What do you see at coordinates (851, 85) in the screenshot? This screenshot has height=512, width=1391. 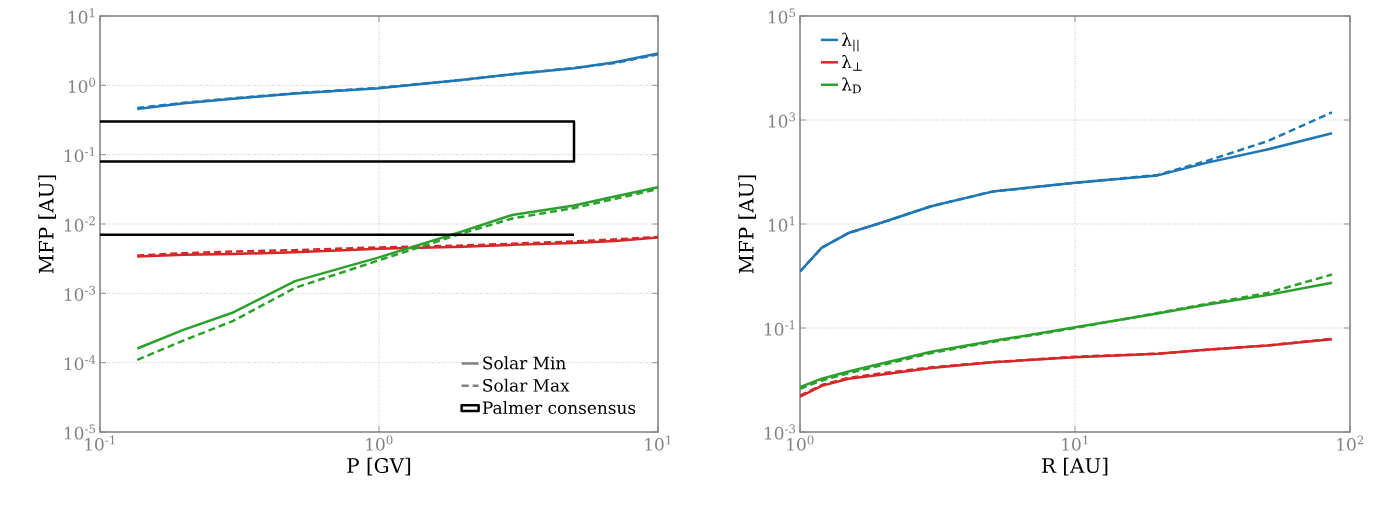 I see `legend-label: λ$_{D}$` at bounding box center [851, 85].